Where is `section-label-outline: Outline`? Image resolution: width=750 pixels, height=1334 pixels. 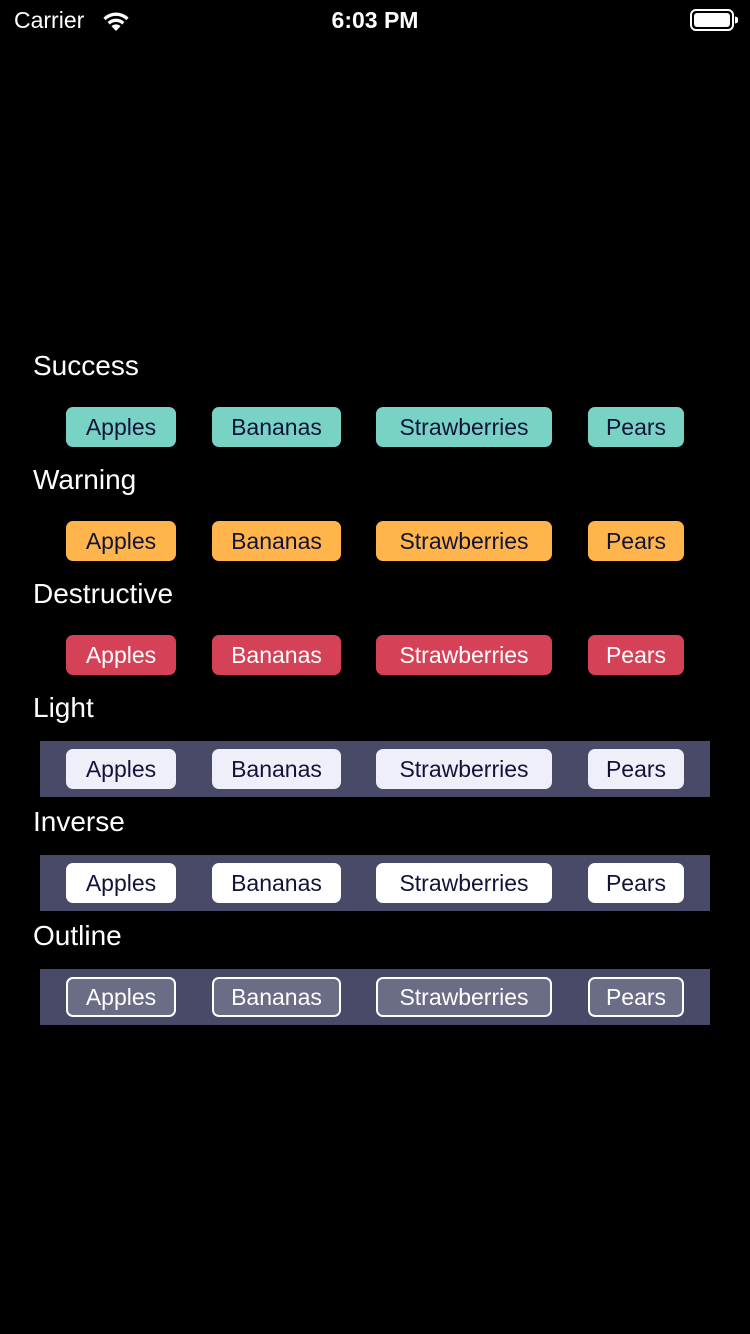
section-label-outline: Outline is located at coordinates (77, 935).